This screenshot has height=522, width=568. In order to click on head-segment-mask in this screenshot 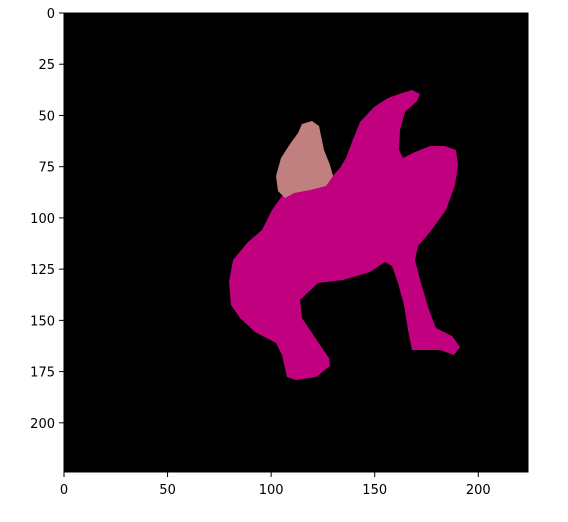, I will do `click(304, 159)`.